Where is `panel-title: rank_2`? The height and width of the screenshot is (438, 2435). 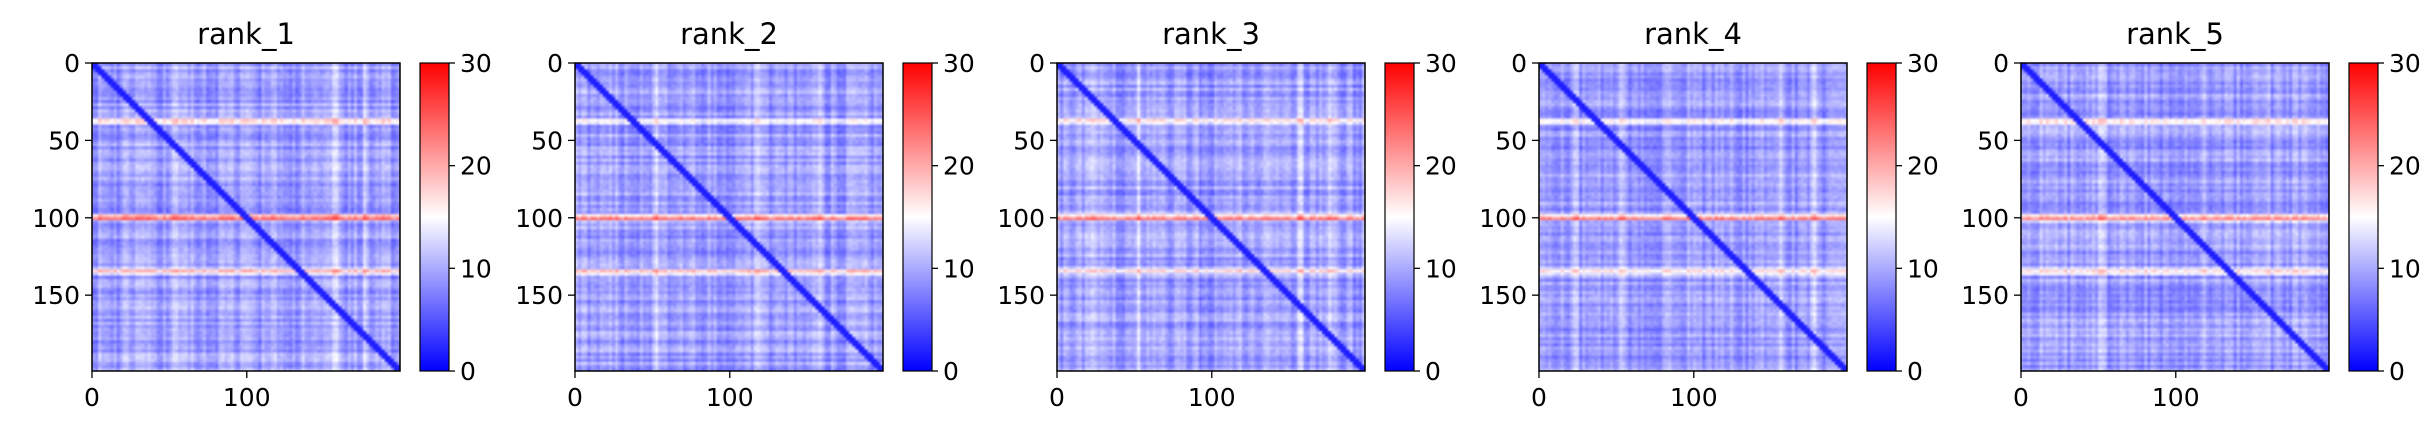
panel-title: rank_2 is located at coordinates (729, 34).